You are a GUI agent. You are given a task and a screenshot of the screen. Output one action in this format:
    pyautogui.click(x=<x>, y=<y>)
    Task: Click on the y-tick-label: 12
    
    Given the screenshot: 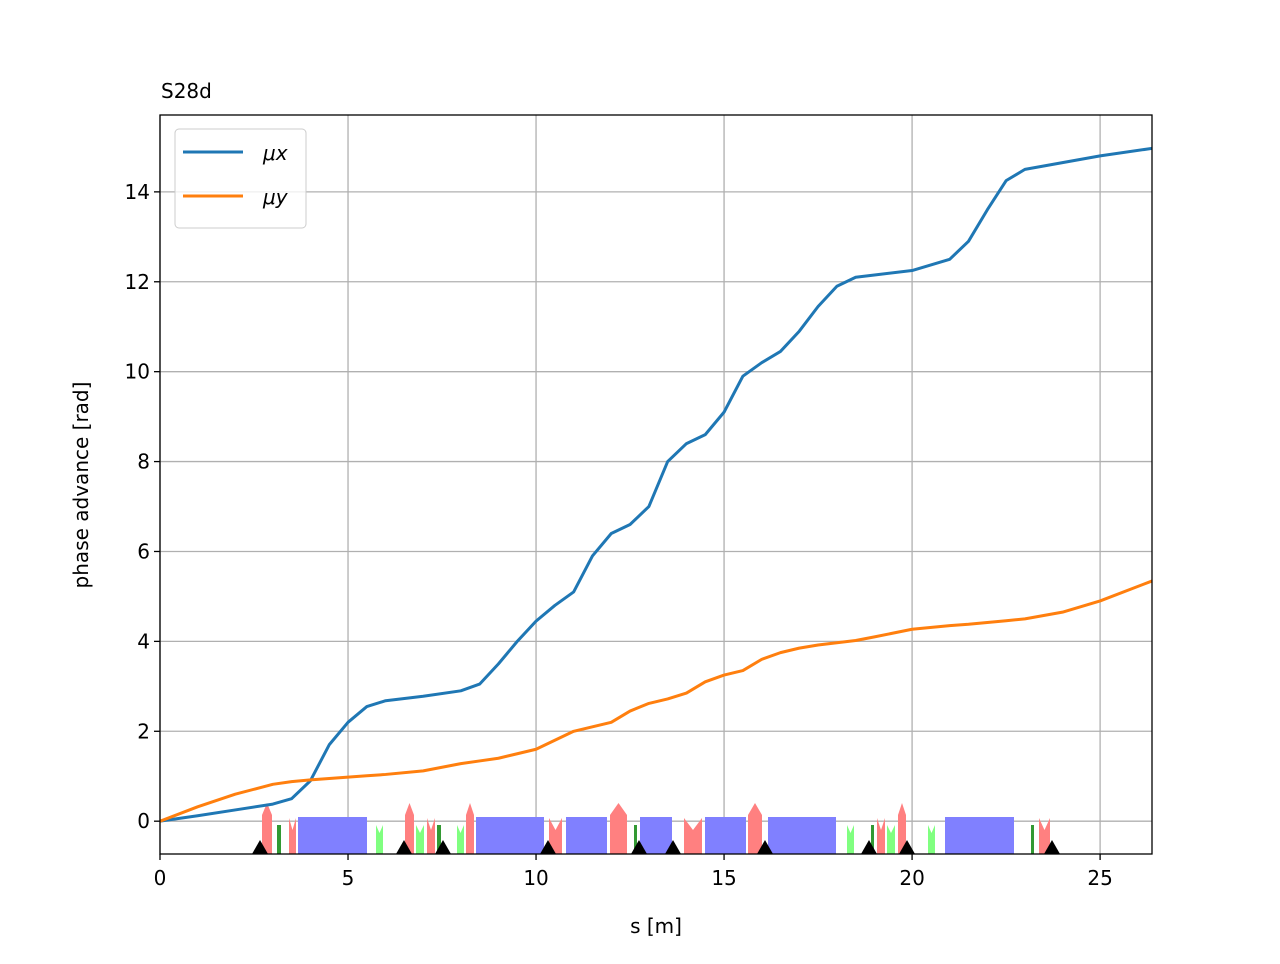 What is the action you would take?
    pyautogui.click(x=137, y=282)
    